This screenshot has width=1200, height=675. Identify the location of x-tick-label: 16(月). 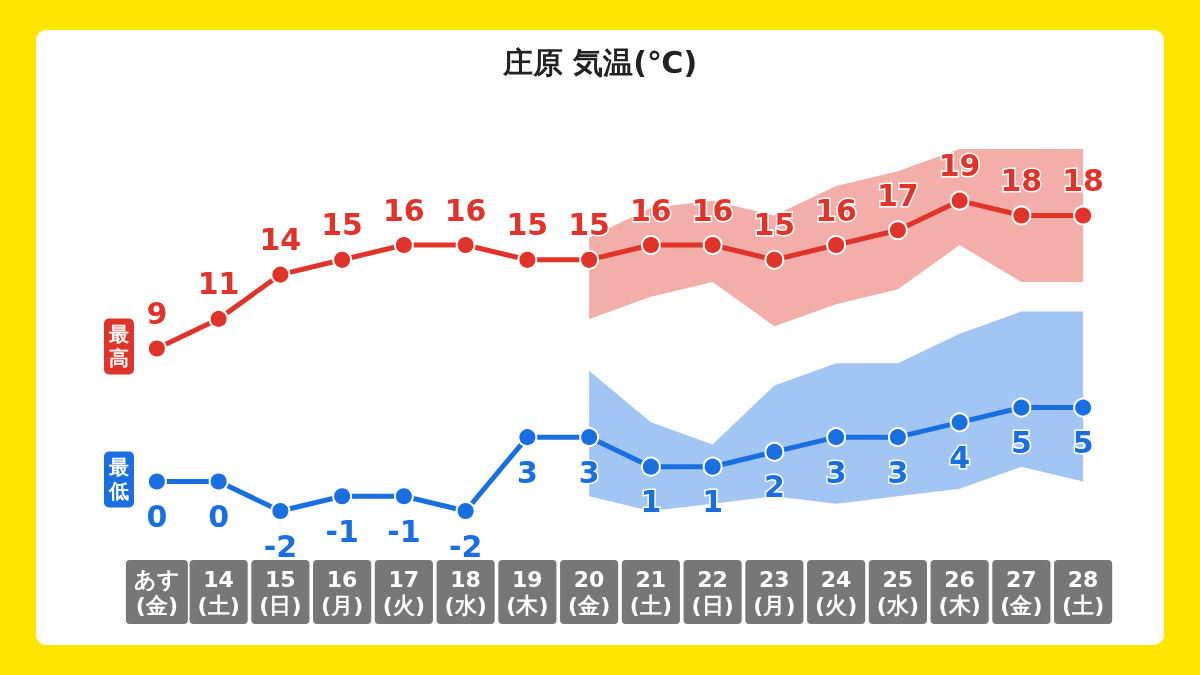
(342, 592).